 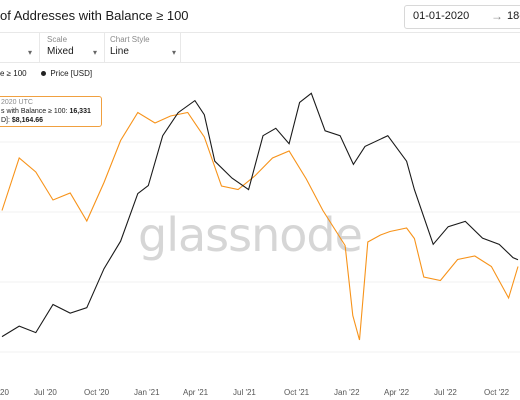 I want to click on tooltip-price: D]: $8,164.66, so click(x=22, y=120).